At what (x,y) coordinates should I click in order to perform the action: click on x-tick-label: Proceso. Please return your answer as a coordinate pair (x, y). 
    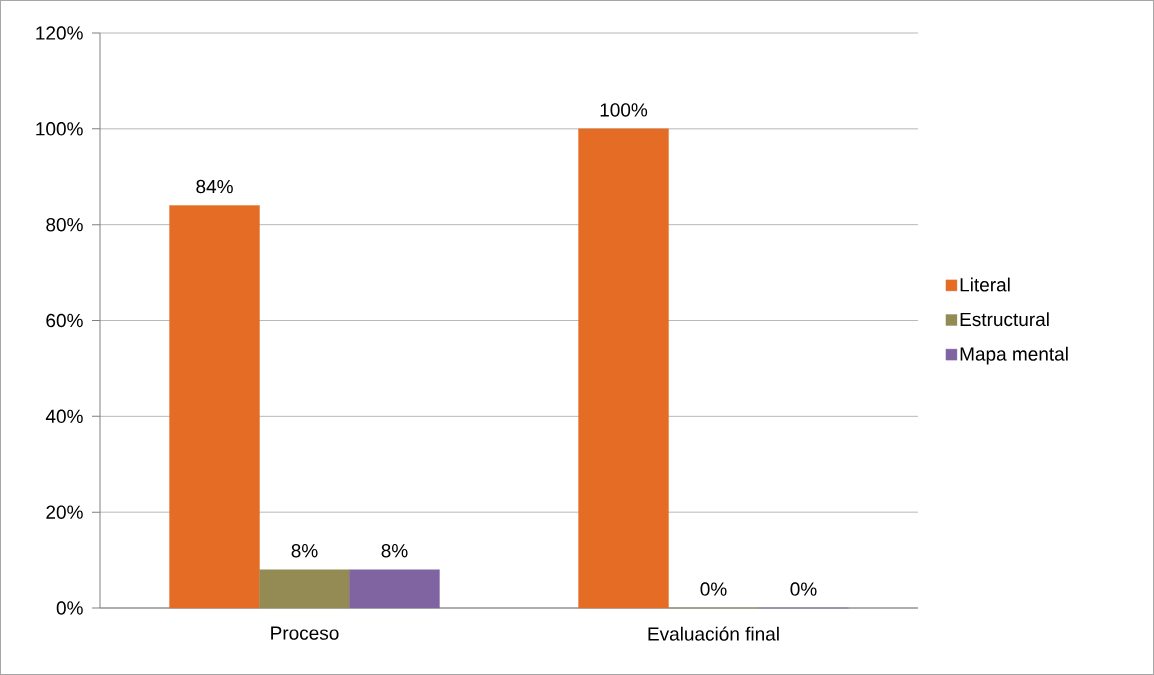
    Looking at the image, I should click on (305, 633).